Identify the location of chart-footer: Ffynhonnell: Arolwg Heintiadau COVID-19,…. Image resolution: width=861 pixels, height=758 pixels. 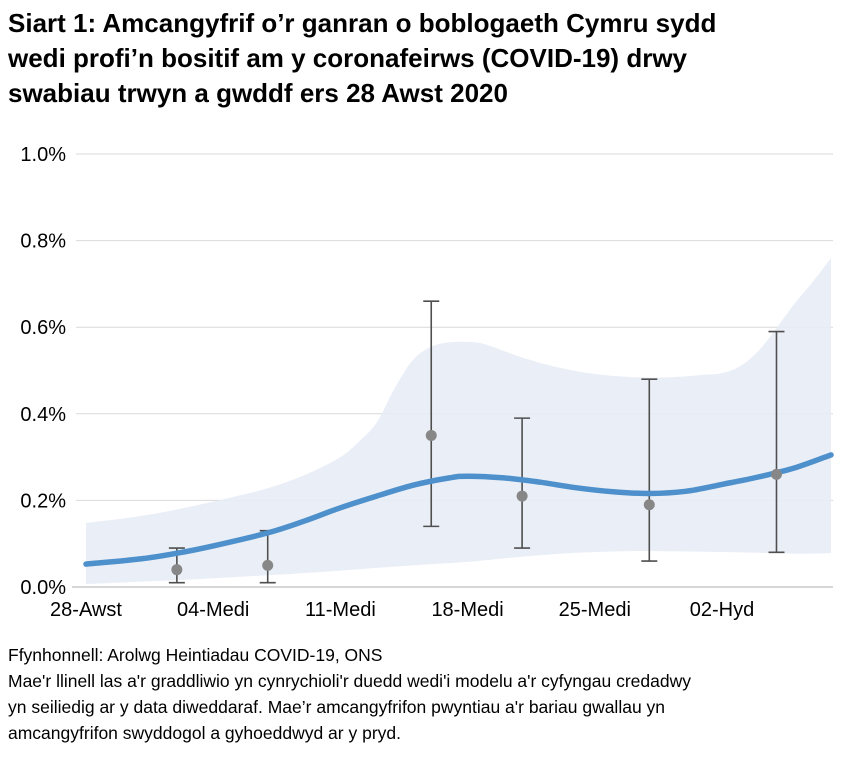
(433, 694).